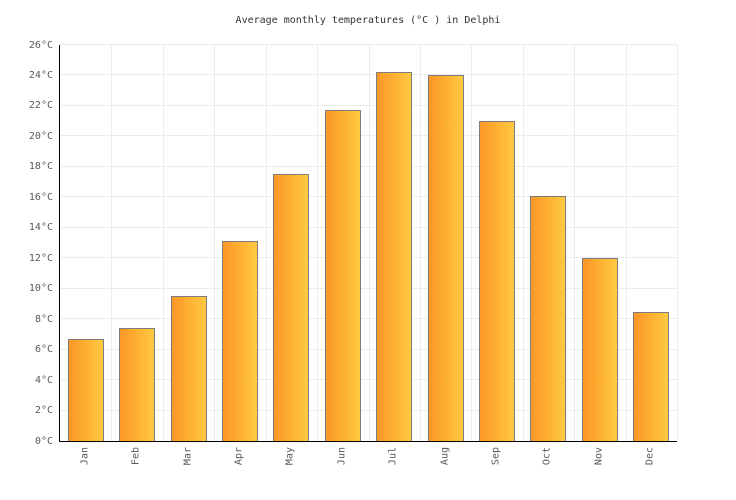 Image resolution: width=736 pixels, height=500 pixels. I want to click on y-tick-label: 24°C, so click(40, 75).